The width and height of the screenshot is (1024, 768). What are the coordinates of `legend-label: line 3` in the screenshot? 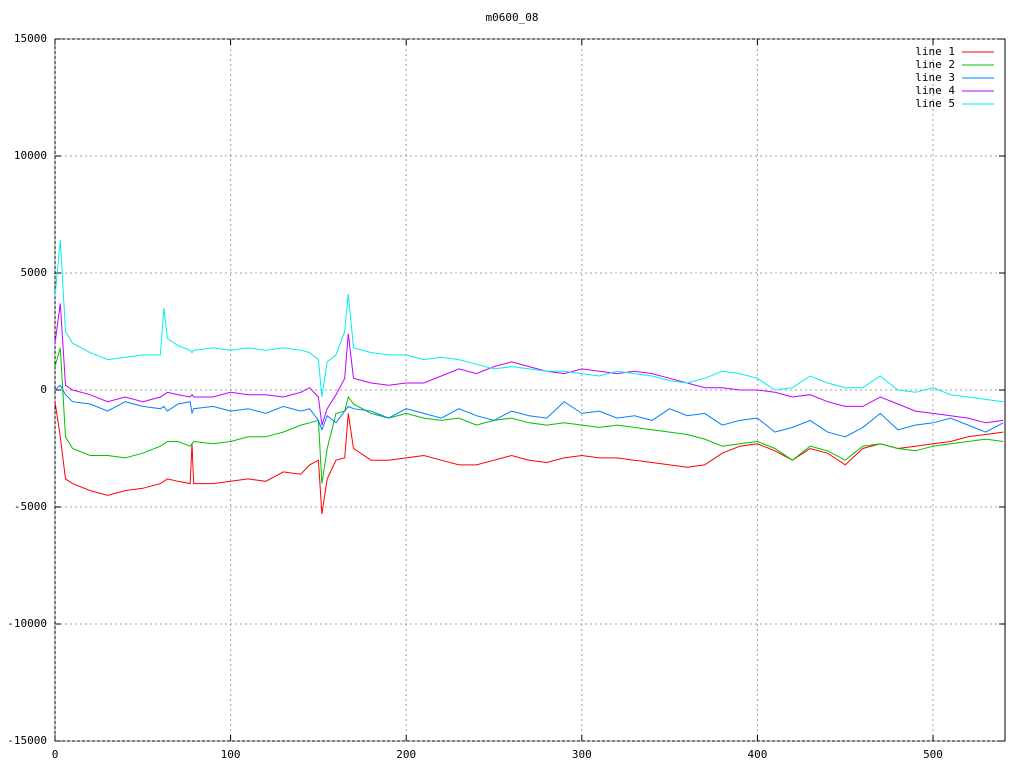 It's located at (935, 77).